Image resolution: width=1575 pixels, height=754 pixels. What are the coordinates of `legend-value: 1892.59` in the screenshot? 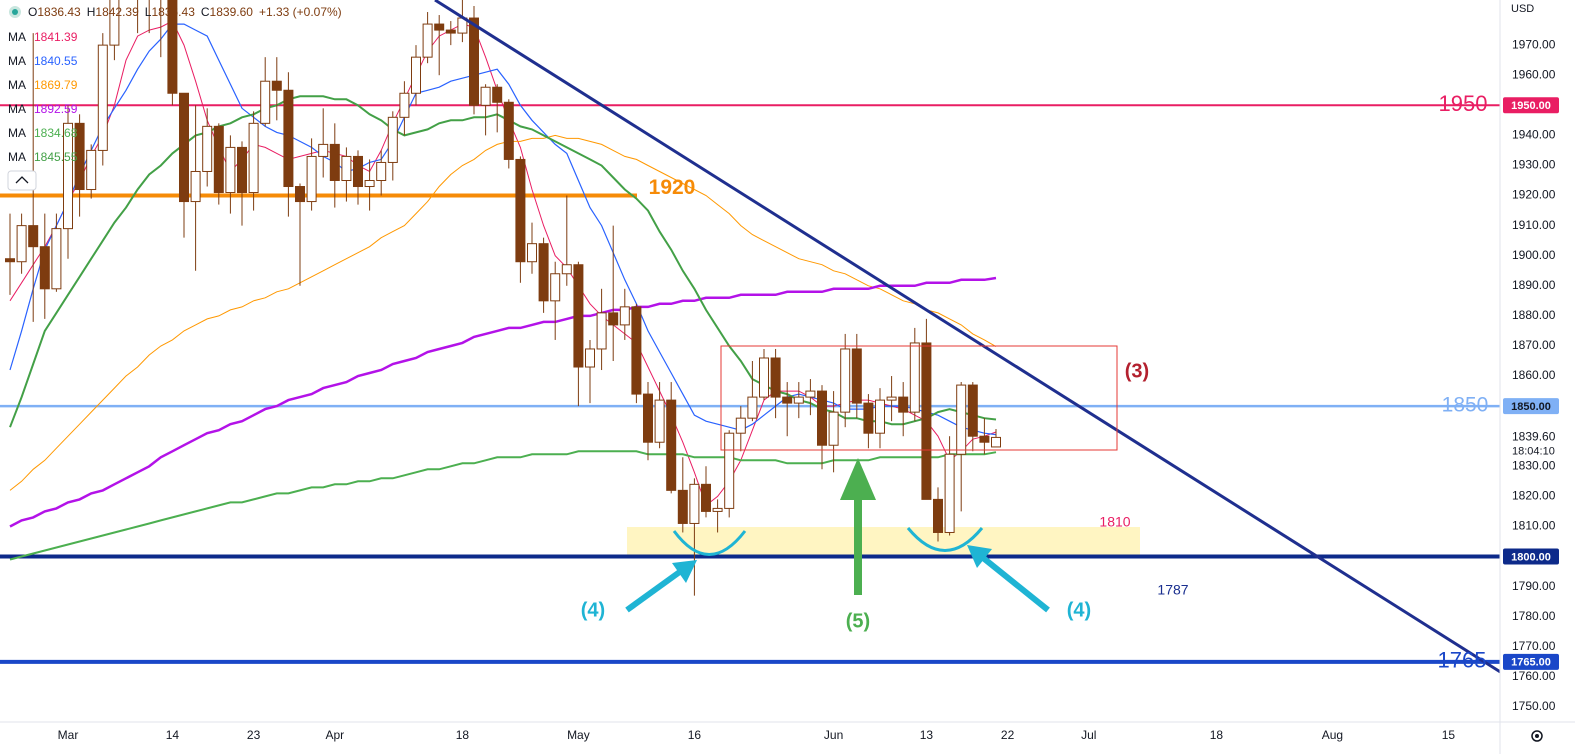 It's located at (56, 109).